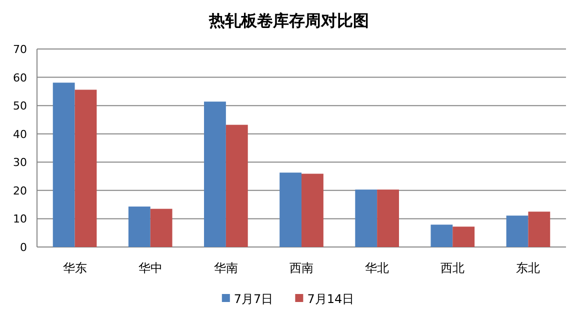 This screenshot has width=578, height=322. What do you see at coordinates (528, 268) in the screenshot?
I see `x-tick-label: 东北` at bounding box center [528, 268].